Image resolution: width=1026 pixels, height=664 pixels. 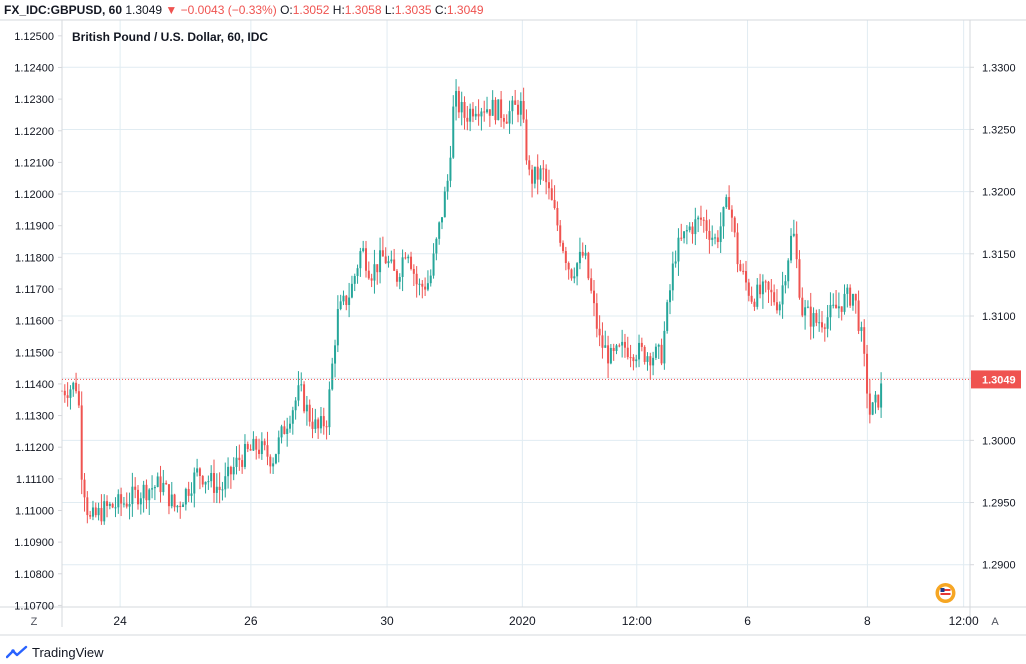 I want to click on price-change: −0.0043 (−0.33%), so click(x=228, y=10).